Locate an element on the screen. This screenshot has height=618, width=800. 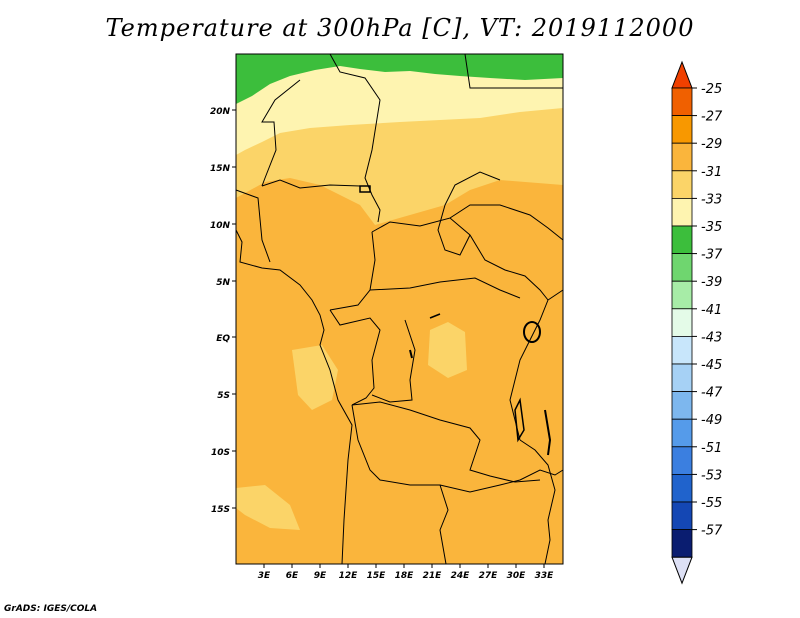
colorbar-label: -49 is located at coordinates (711, 420).